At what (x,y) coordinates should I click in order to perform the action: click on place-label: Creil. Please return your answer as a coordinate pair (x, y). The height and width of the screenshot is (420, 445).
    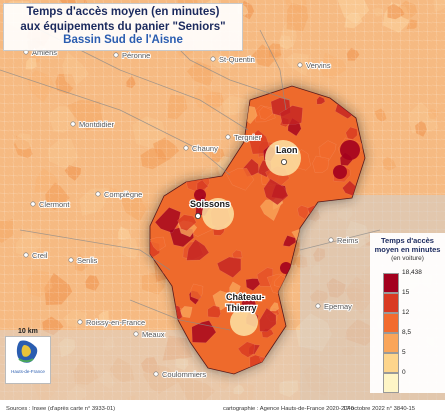
    Looking at the image, I should click on (40, 255).